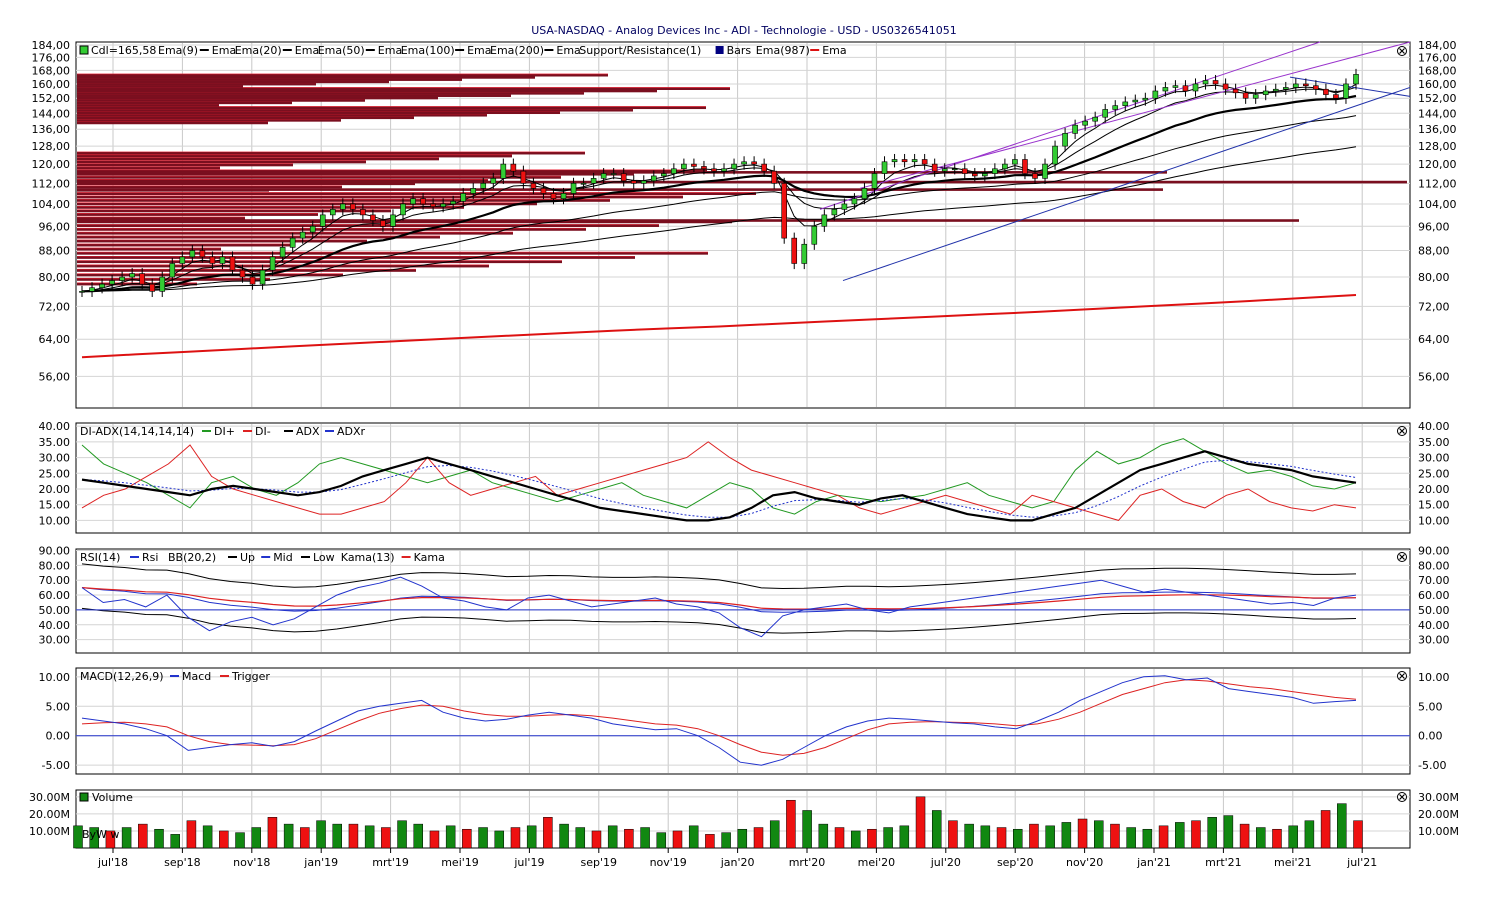 This screenshot has width=1488, height=897. I want to click on volume-legend-label: Volume, so click(112, 797).